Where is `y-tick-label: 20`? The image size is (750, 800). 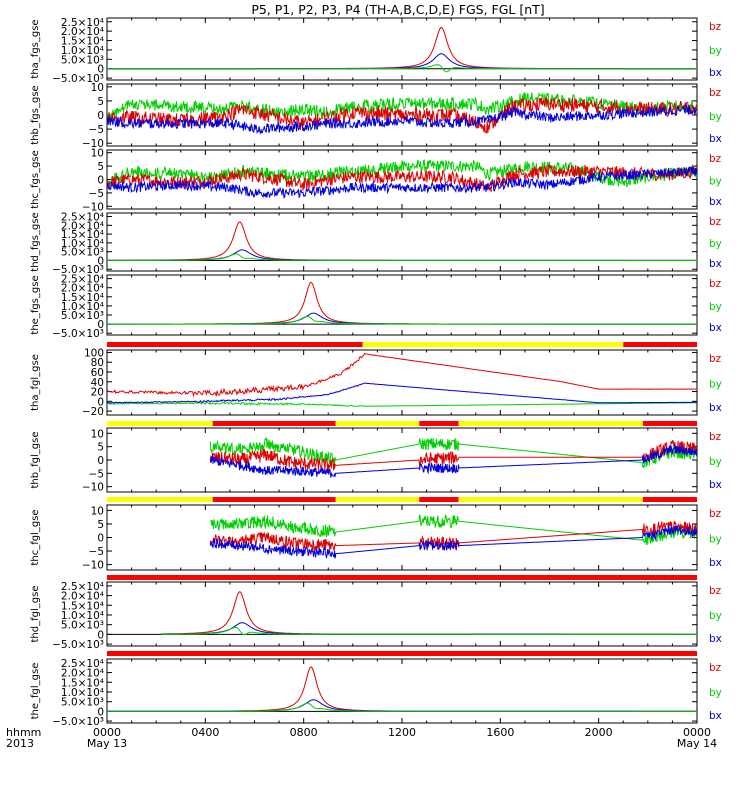
y-tick-label: 20 is located at coordinates (97, 393).